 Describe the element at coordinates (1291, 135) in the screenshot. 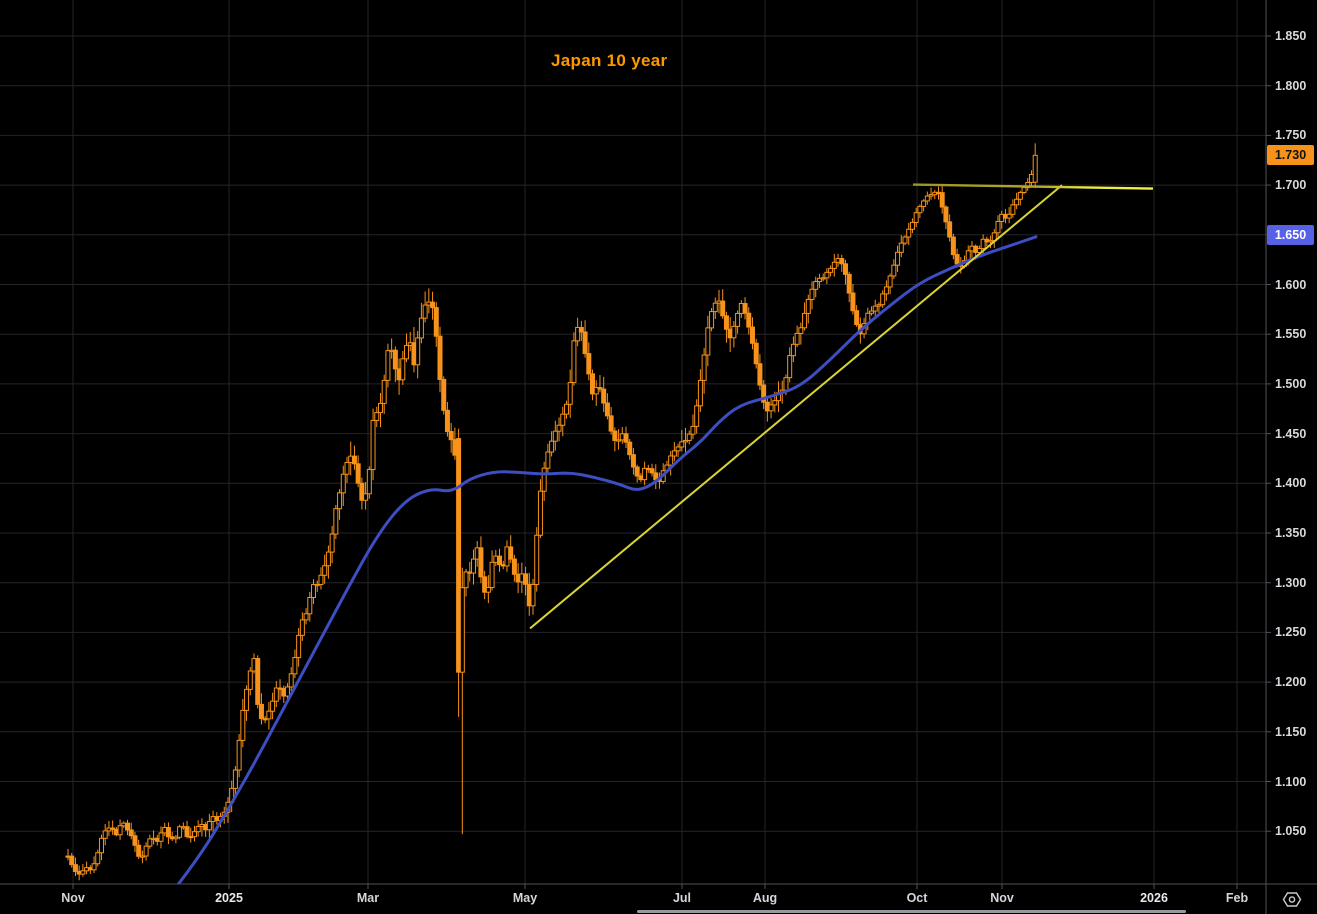

I see `price-tick-label: 1.750` at that location.